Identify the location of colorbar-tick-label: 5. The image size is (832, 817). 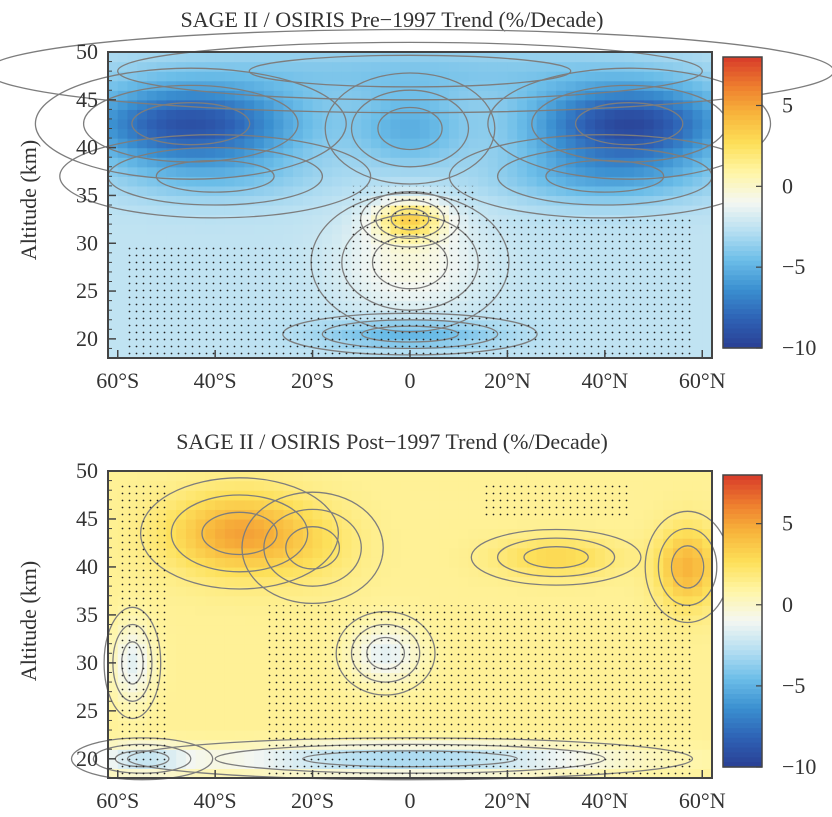
(787, 523).